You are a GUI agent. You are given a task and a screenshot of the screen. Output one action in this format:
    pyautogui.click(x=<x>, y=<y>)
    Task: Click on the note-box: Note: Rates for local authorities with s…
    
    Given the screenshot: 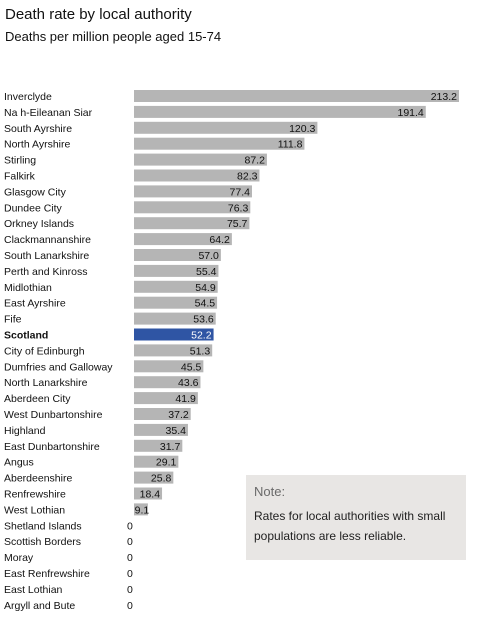 What is the action you would take?
    pyautogui.click(x=356, y=517)
    